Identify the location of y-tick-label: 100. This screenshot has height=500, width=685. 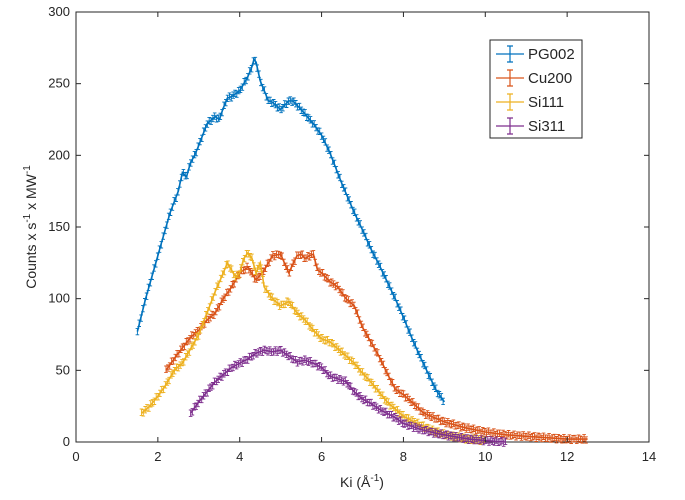
(59, 298).